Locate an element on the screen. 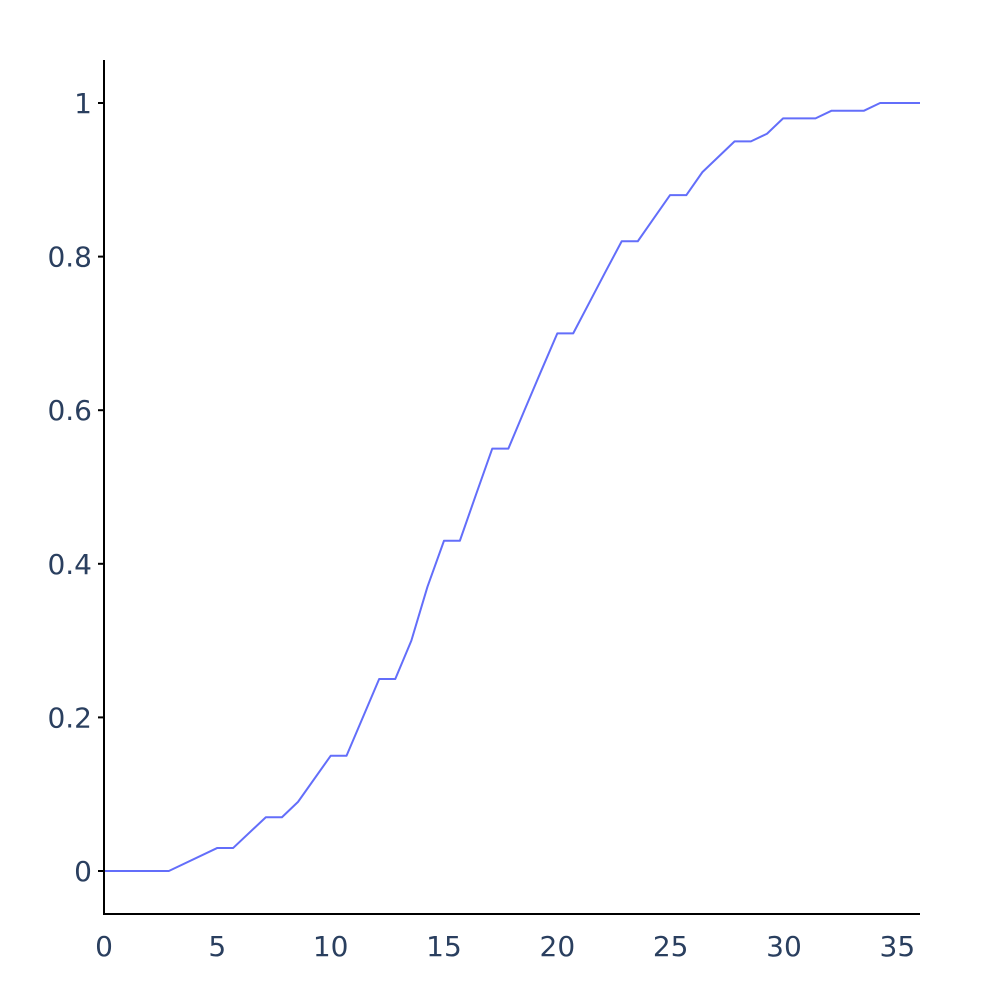  x-tick-label: 25 is located at coordinates (671, 946).